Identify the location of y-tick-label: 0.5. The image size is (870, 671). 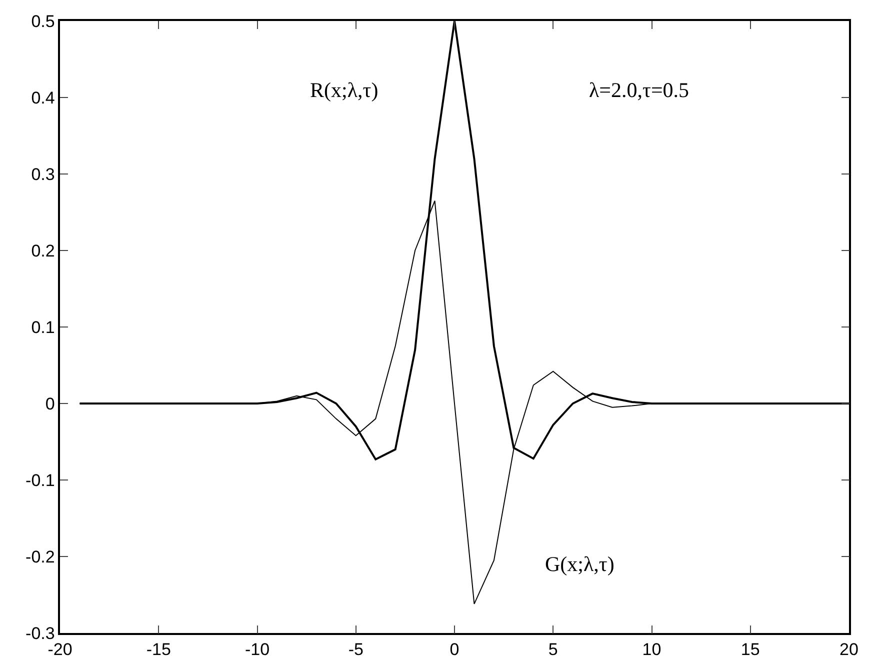
(43, 21).